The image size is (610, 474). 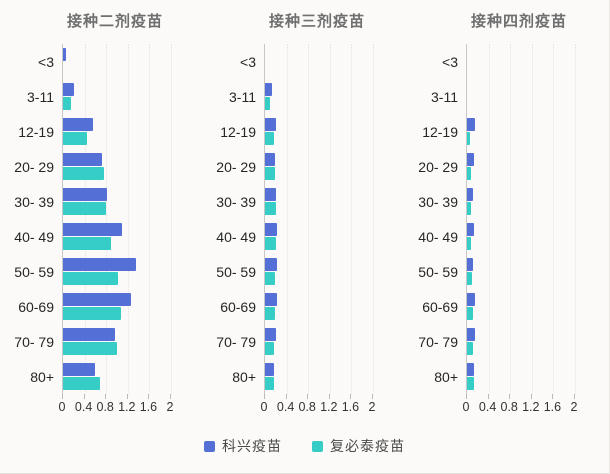 I want to click on plot-area, so click(x=319, y=219).